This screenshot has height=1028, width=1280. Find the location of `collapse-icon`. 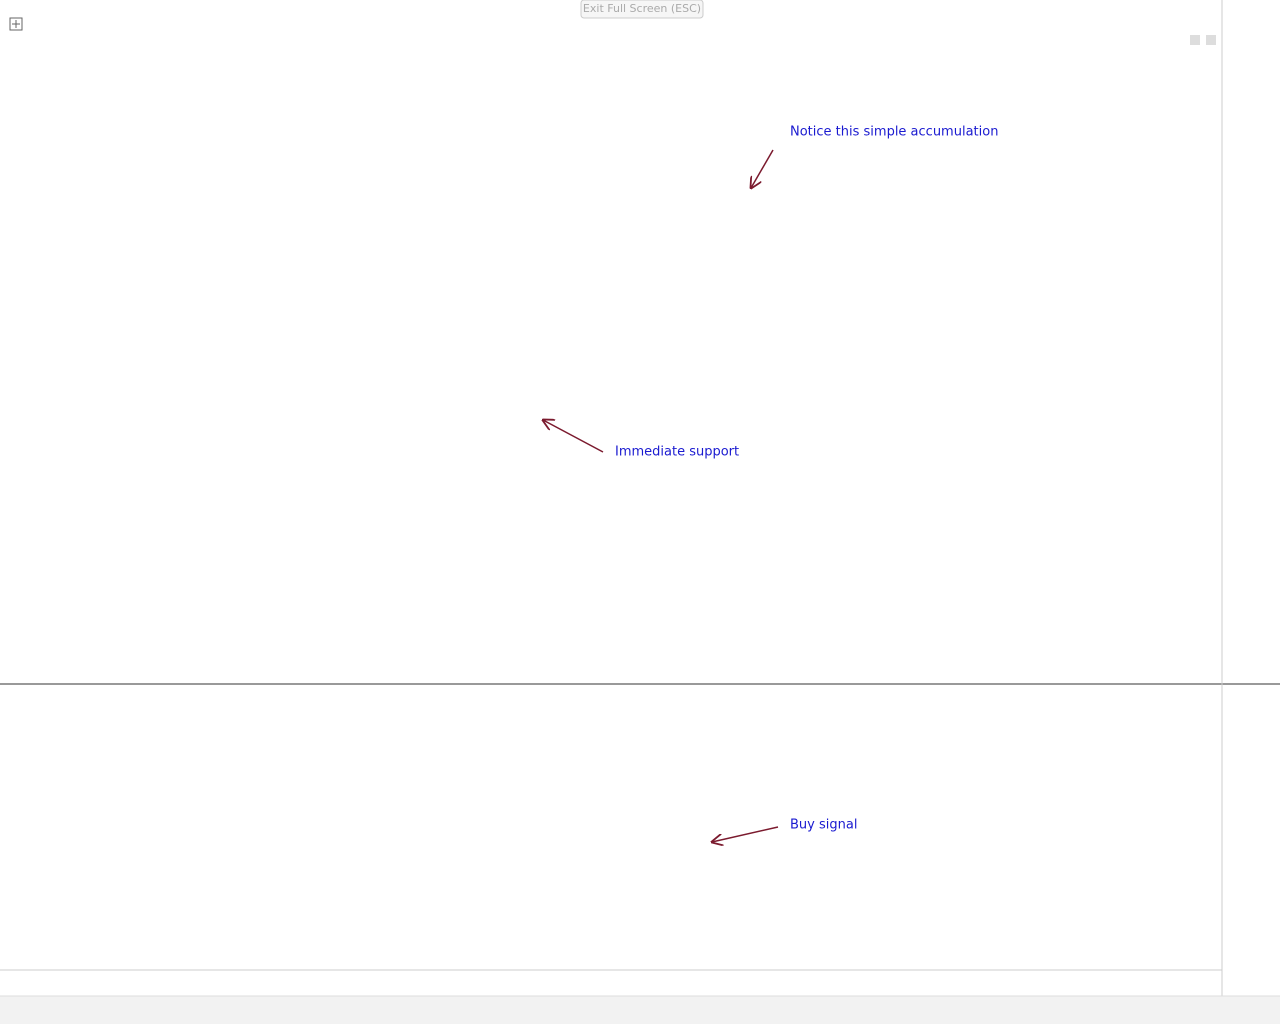

collapse-icon is located at coordinates (16, 24).